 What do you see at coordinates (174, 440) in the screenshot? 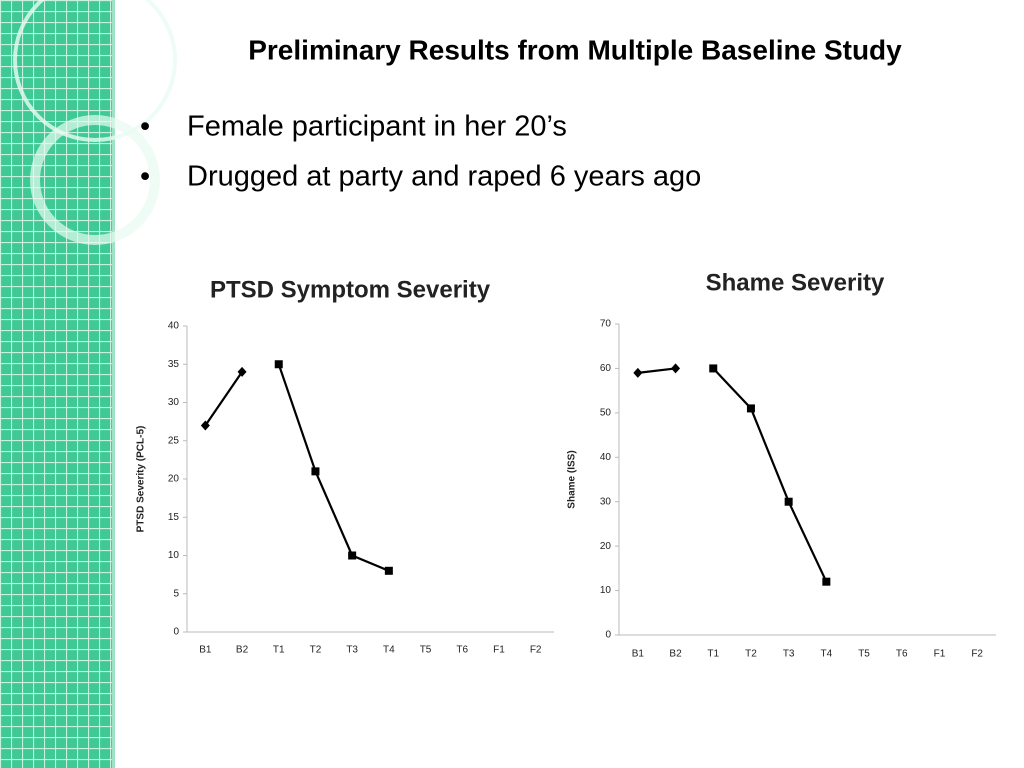
I see `y-tick-label: 25` at bounding box center [174, 440].